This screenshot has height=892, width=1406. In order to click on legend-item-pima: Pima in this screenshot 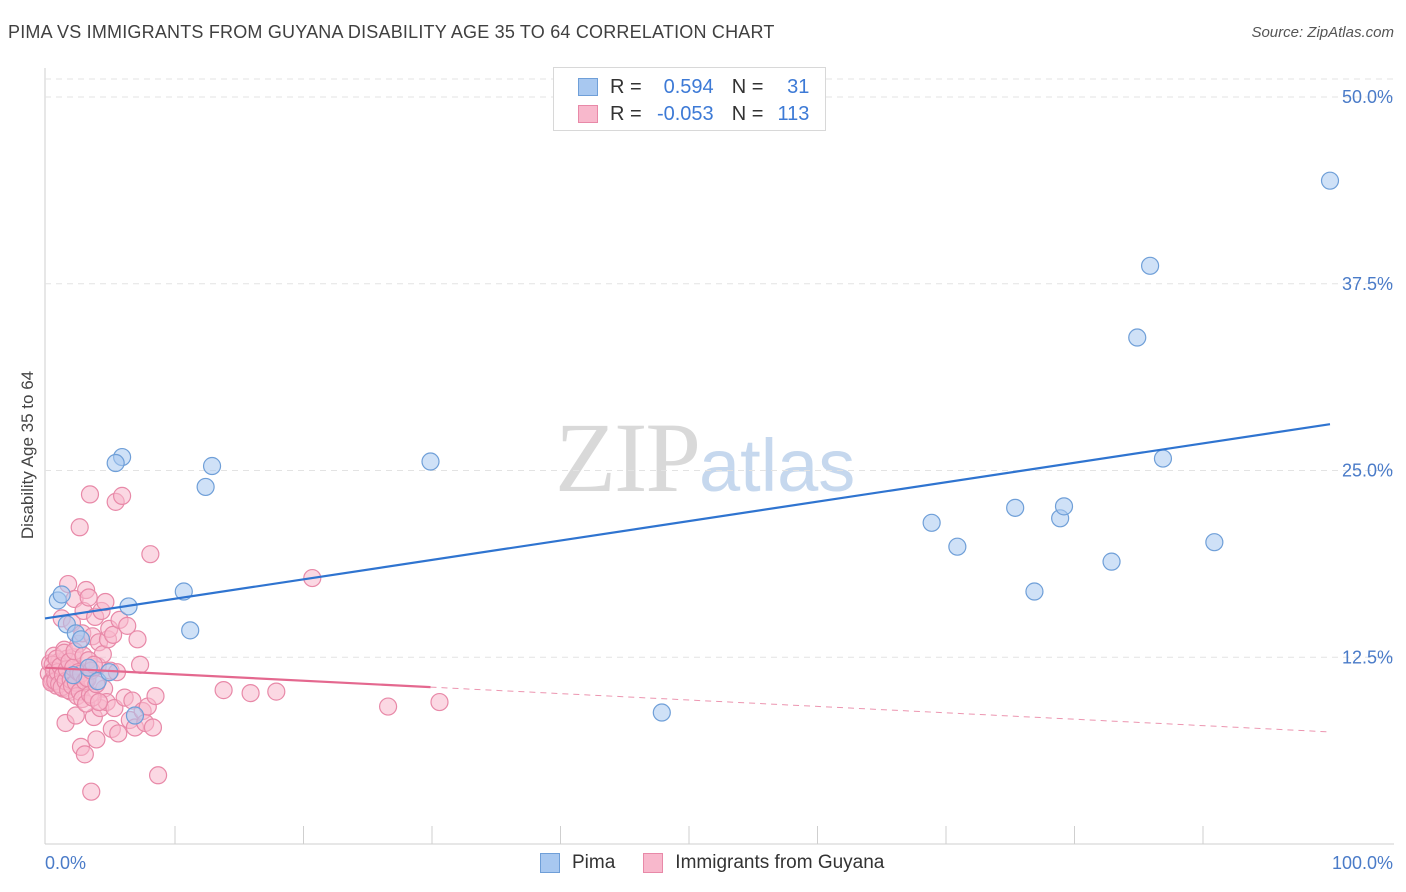, I will do `click(577, 863)`.